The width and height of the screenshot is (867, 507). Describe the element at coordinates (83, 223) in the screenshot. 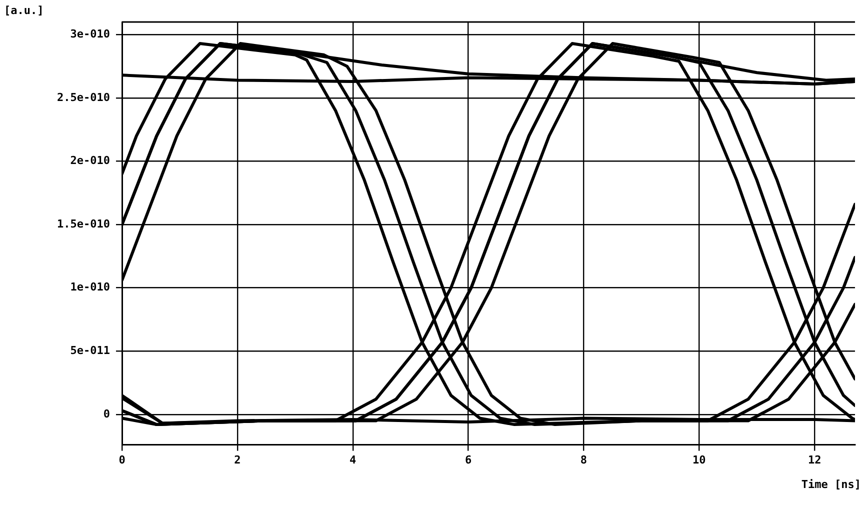

I see `y-tick-label: 1.5e-010` at that location.